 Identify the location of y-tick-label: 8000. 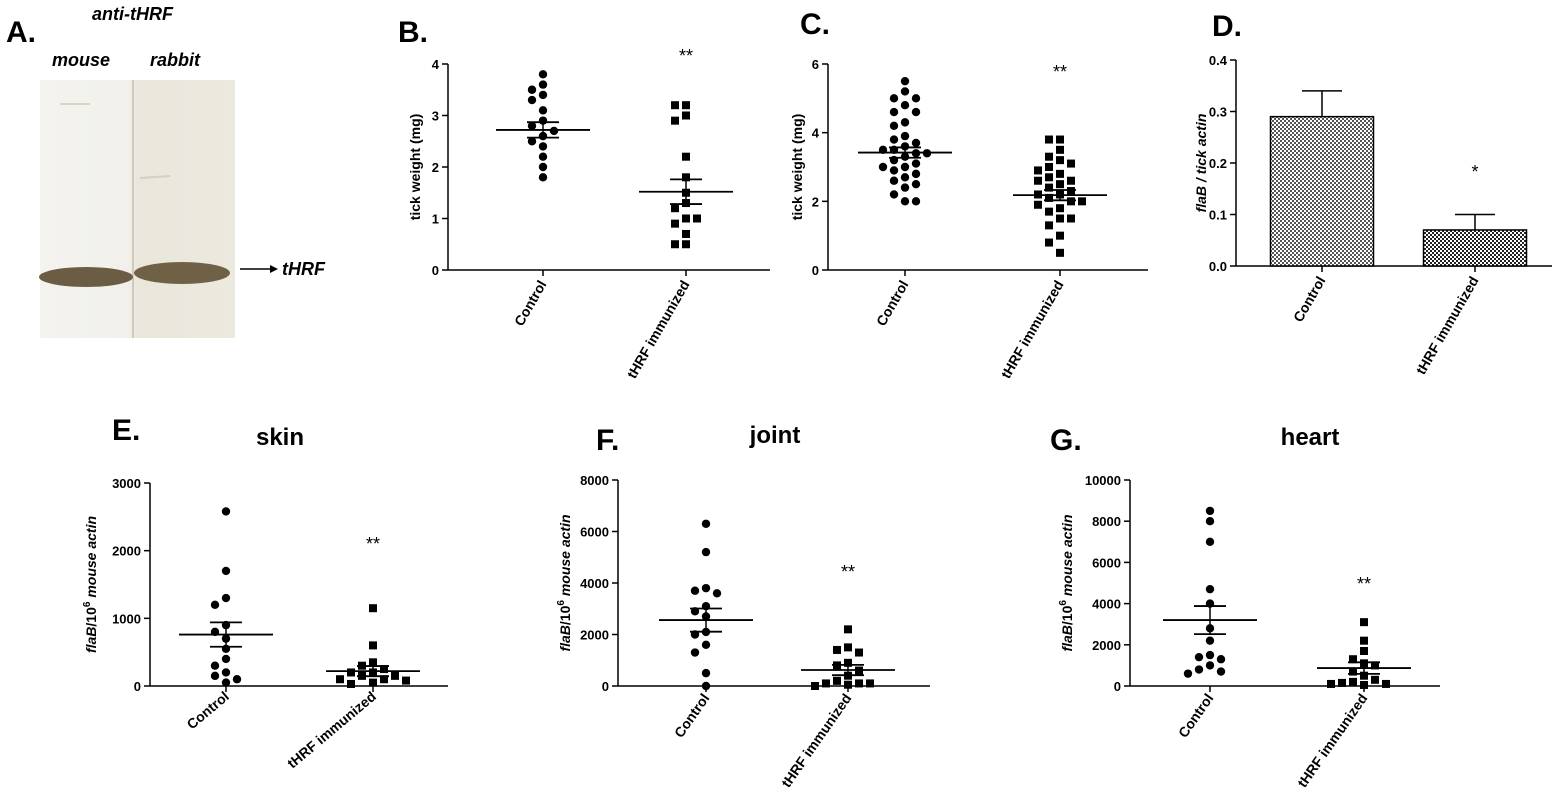
(1106, 521).